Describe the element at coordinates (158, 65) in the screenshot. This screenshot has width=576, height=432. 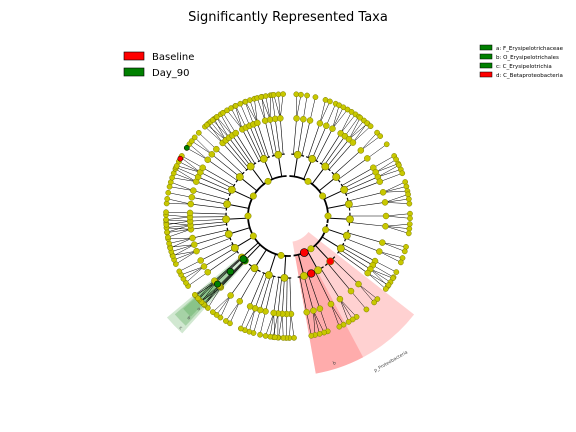
I see `group-legend: Baseline Day_90` at that location.